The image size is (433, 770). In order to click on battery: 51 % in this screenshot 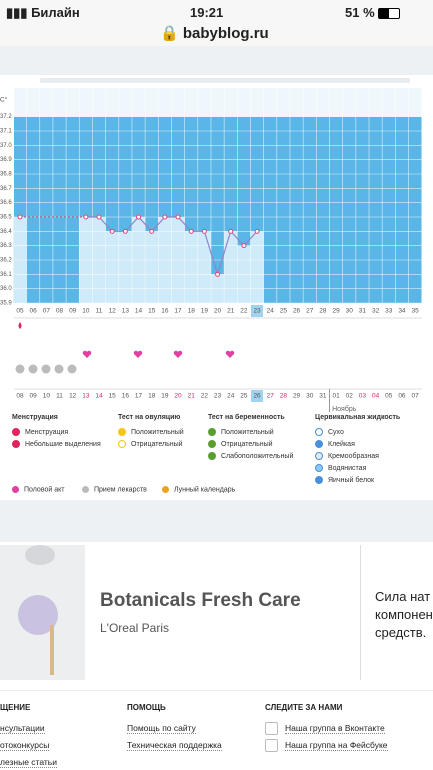, I will do `click(373, 12)`.